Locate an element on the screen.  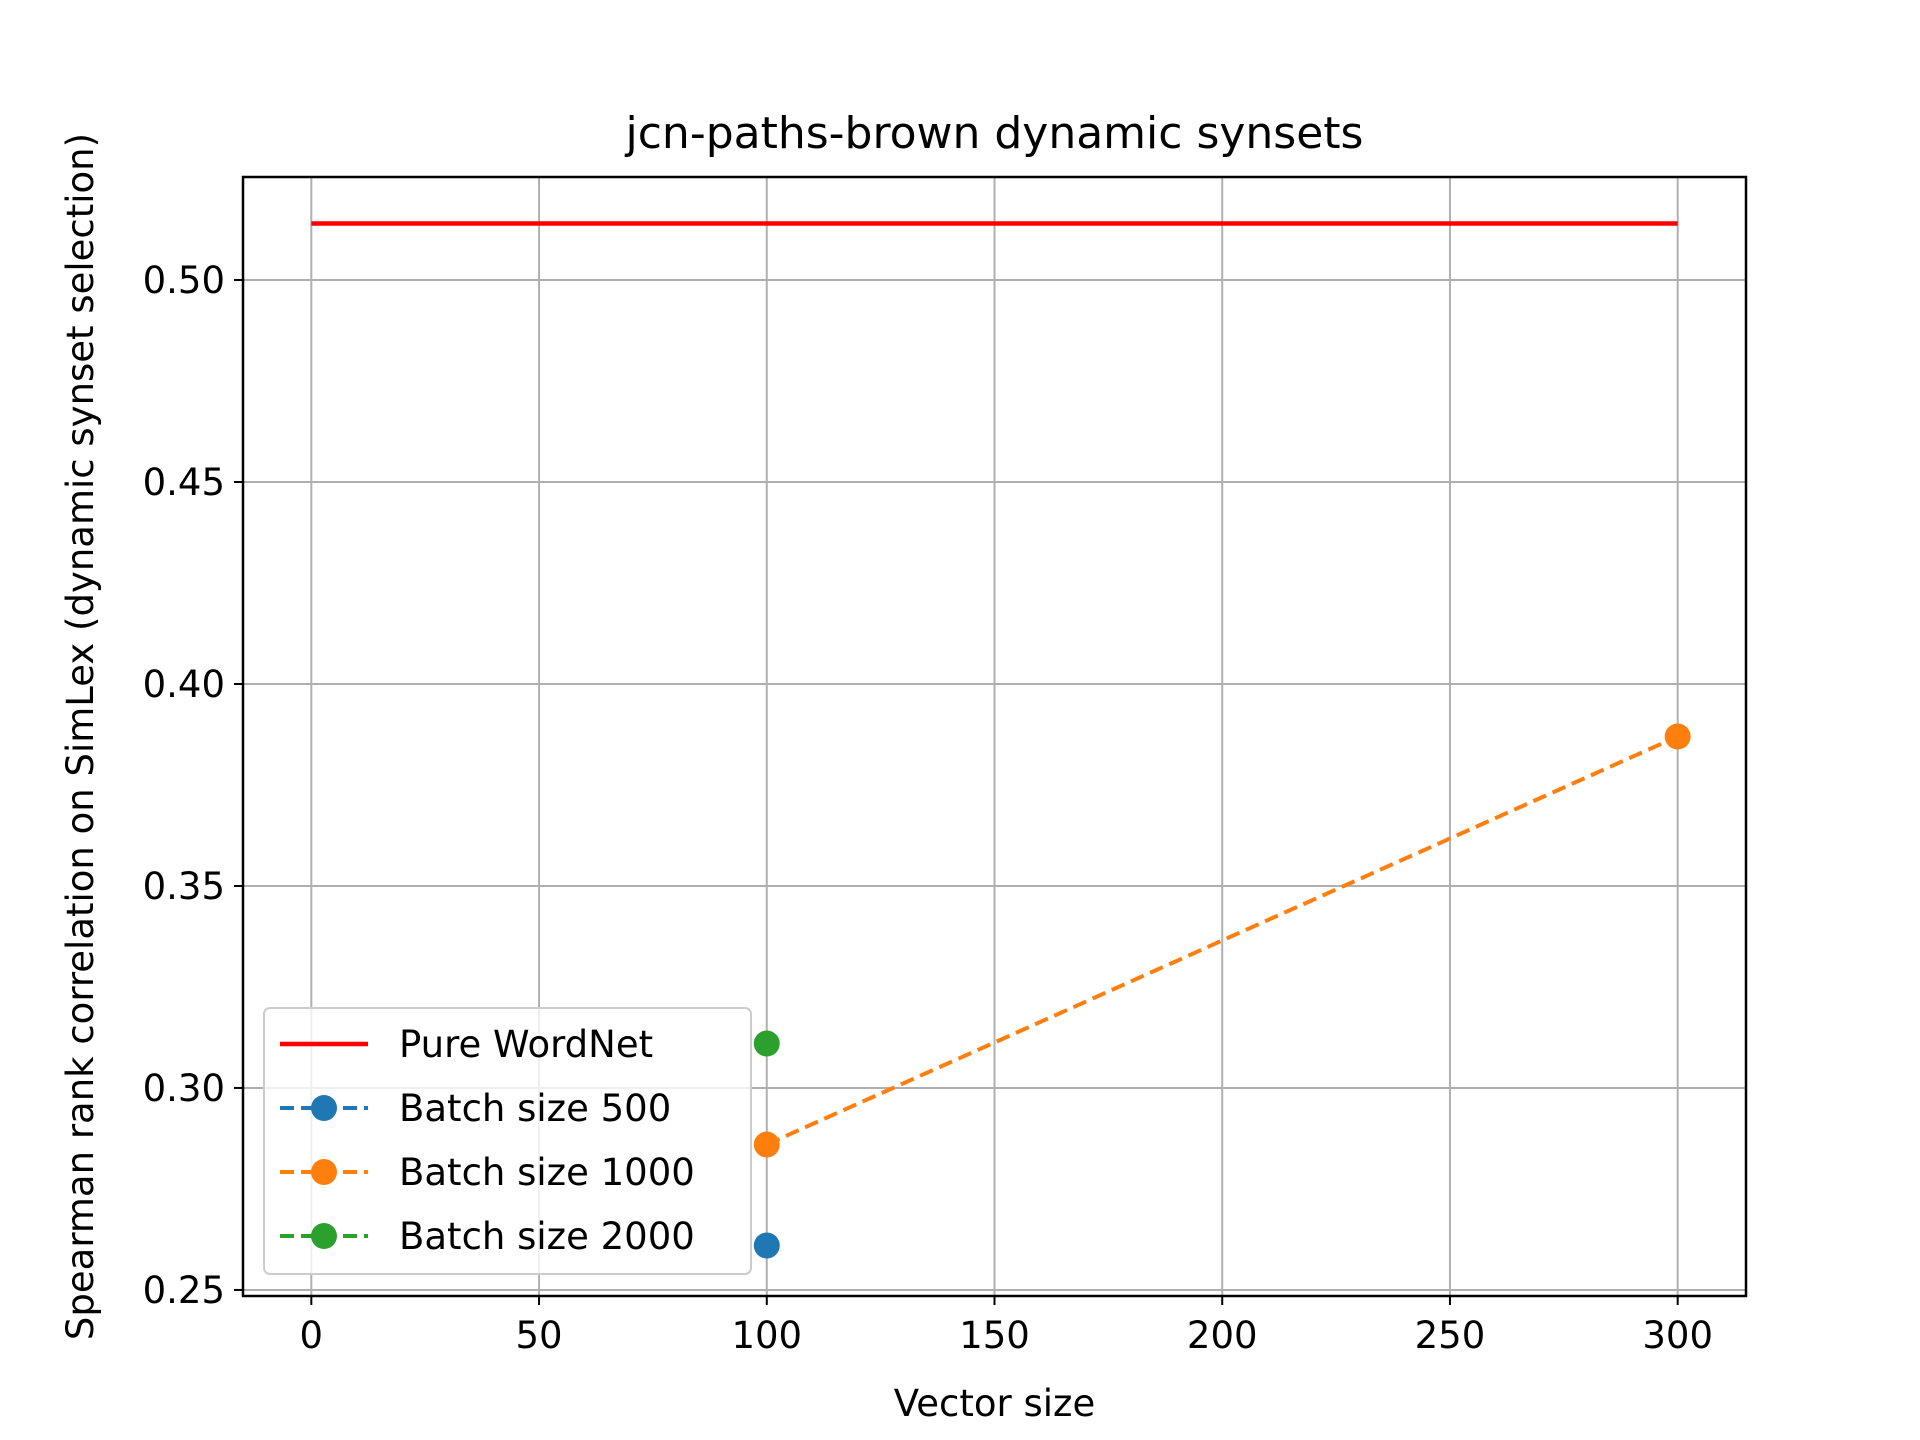
x-tick-label: 100 is located at coordinates (766, 1335).